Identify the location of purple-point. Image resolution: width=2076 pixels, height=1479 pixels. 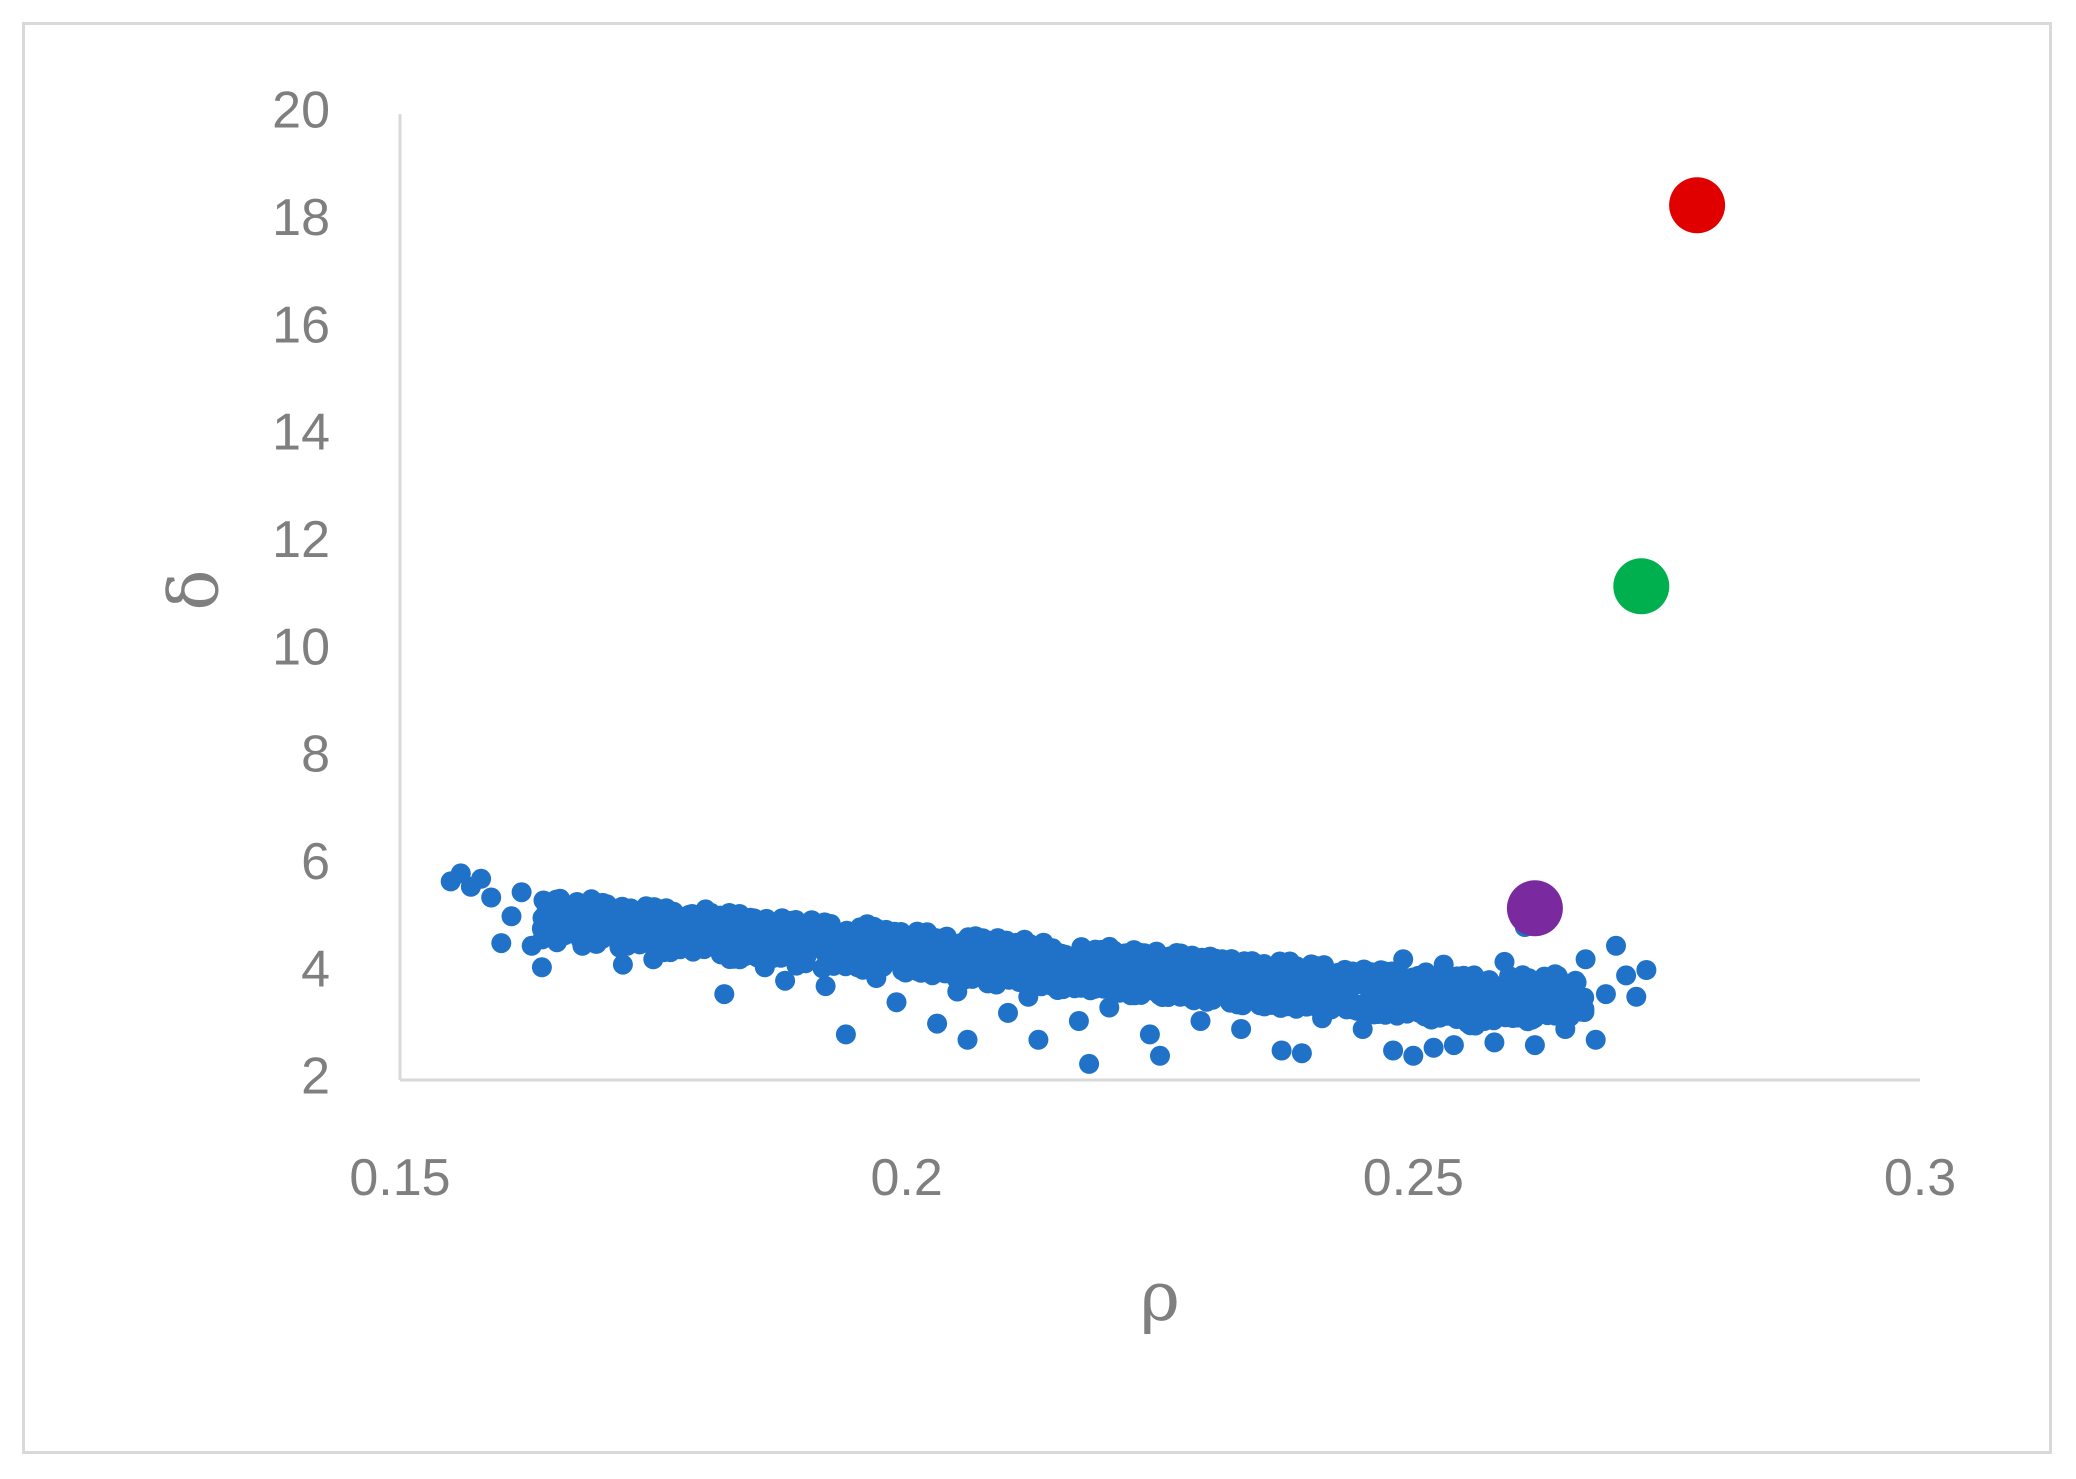
(1534, 908).